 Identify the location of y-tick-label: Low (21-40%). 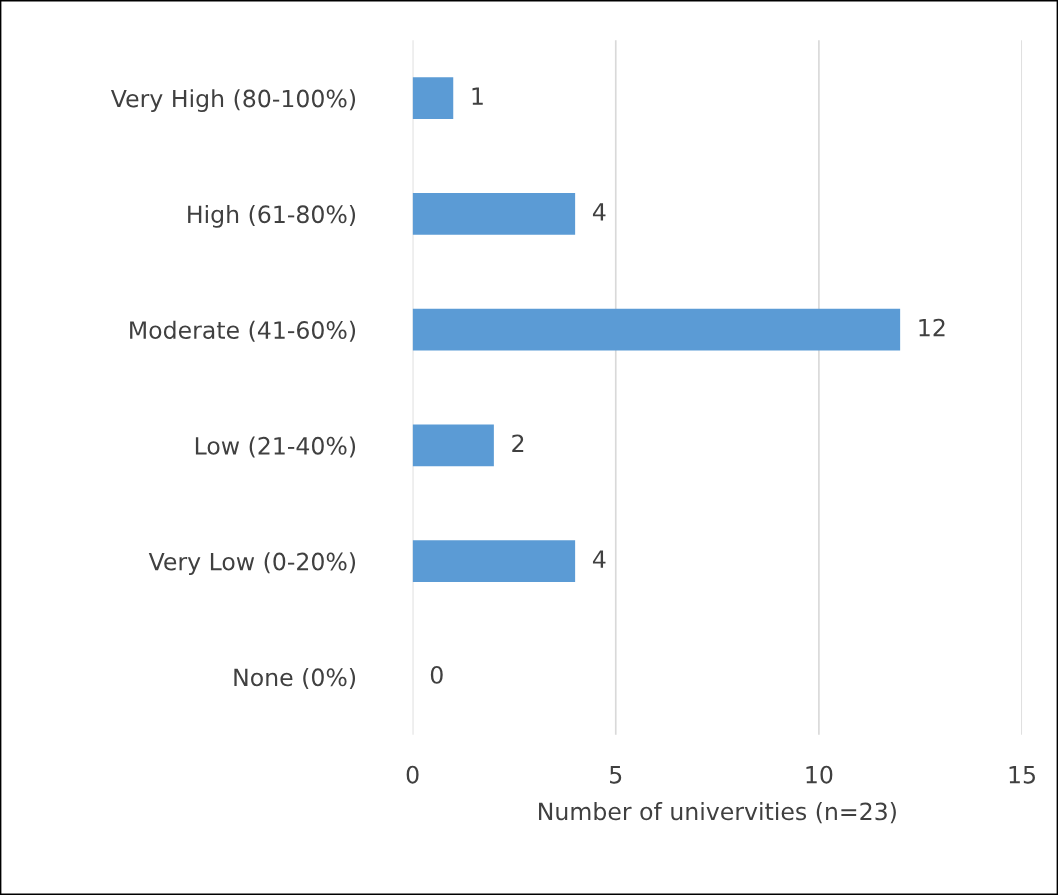
(275, 447).